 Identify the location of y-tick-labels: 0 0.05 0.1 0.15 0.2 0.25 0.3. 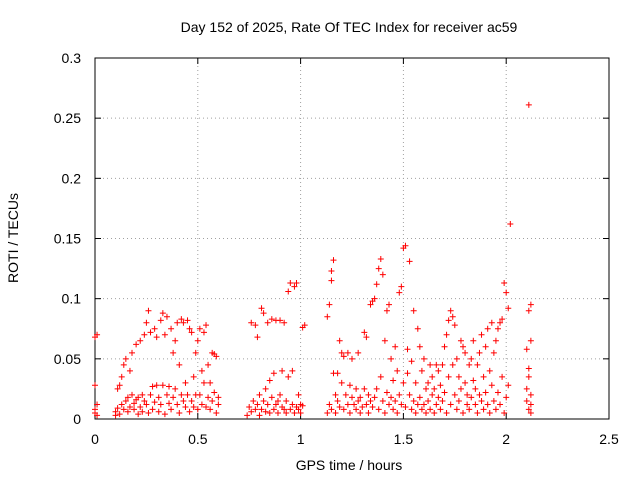
(67, 238).